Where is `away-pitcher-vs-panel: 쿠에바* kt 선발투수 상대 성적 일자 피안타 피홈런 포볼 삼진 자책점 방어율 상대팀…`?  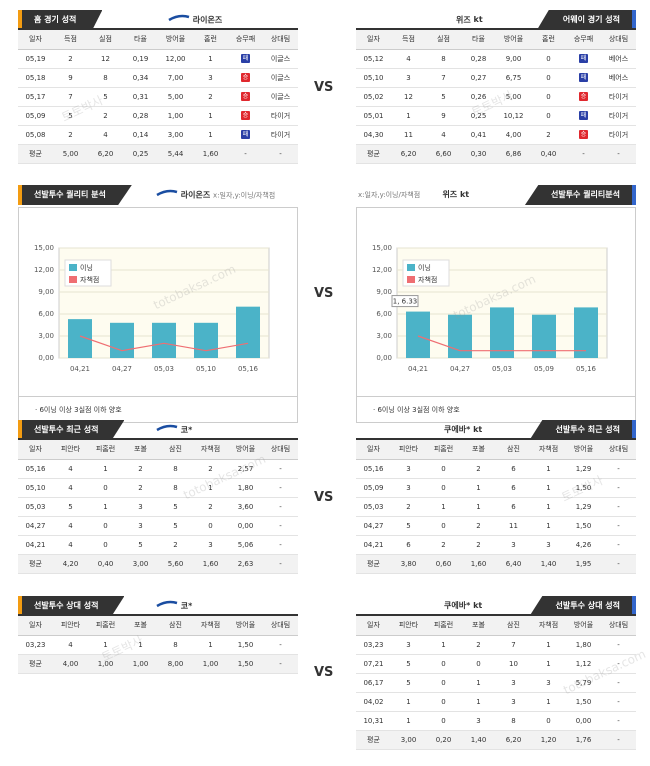
away-pitcher-vs-panel: 쿠에바* kt 선발투수 상대 성적 일자 피안타 피홈런 포볼 삼진 자책점 방어율 상대팀… is located at coordinates (496, 673).